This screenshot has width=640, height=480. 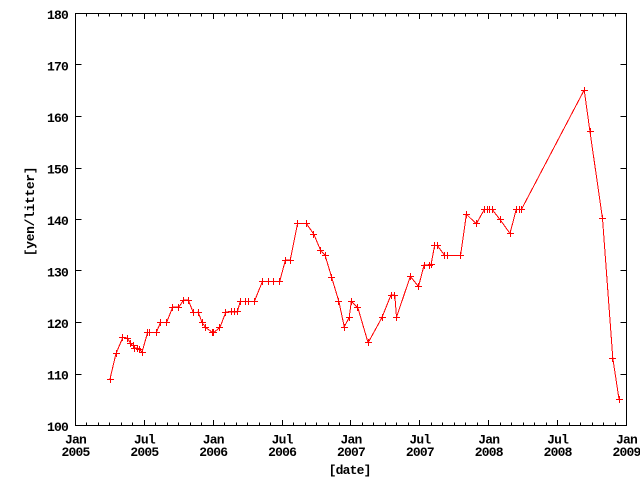 I want to click on svg-text: 2009, so click(x=626, y=452).